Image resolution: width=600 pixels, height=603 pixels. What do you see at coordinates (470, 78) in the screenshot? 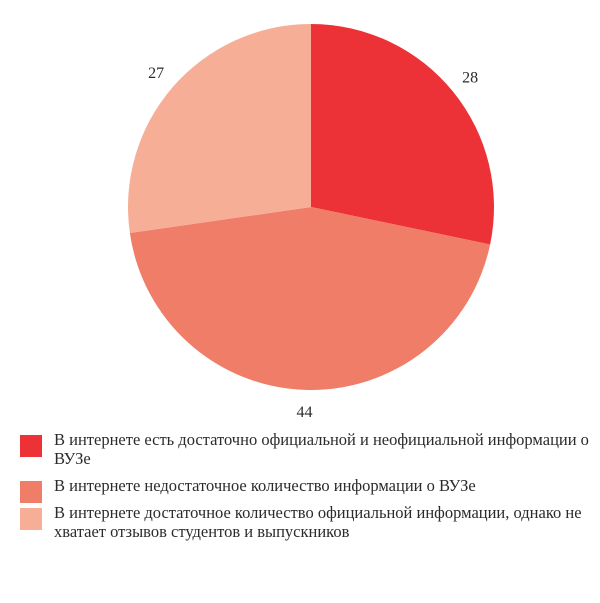
I see `data-label-sufficient-info: 28` at bounding box center [470, 78].